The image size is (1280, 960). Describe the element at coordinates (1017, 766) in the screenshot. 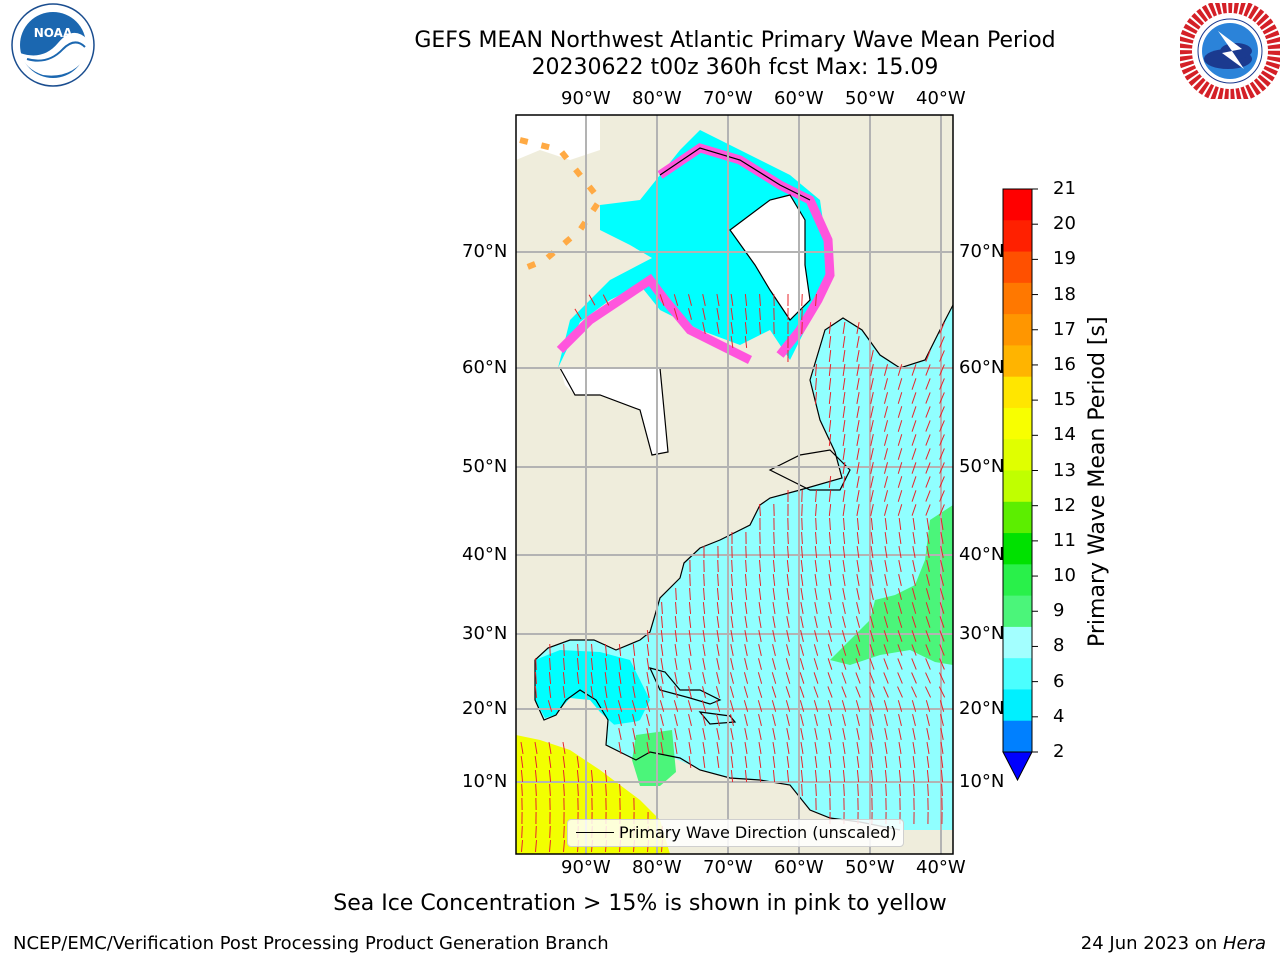

I see `colorbar-extend-triangle` at that location.